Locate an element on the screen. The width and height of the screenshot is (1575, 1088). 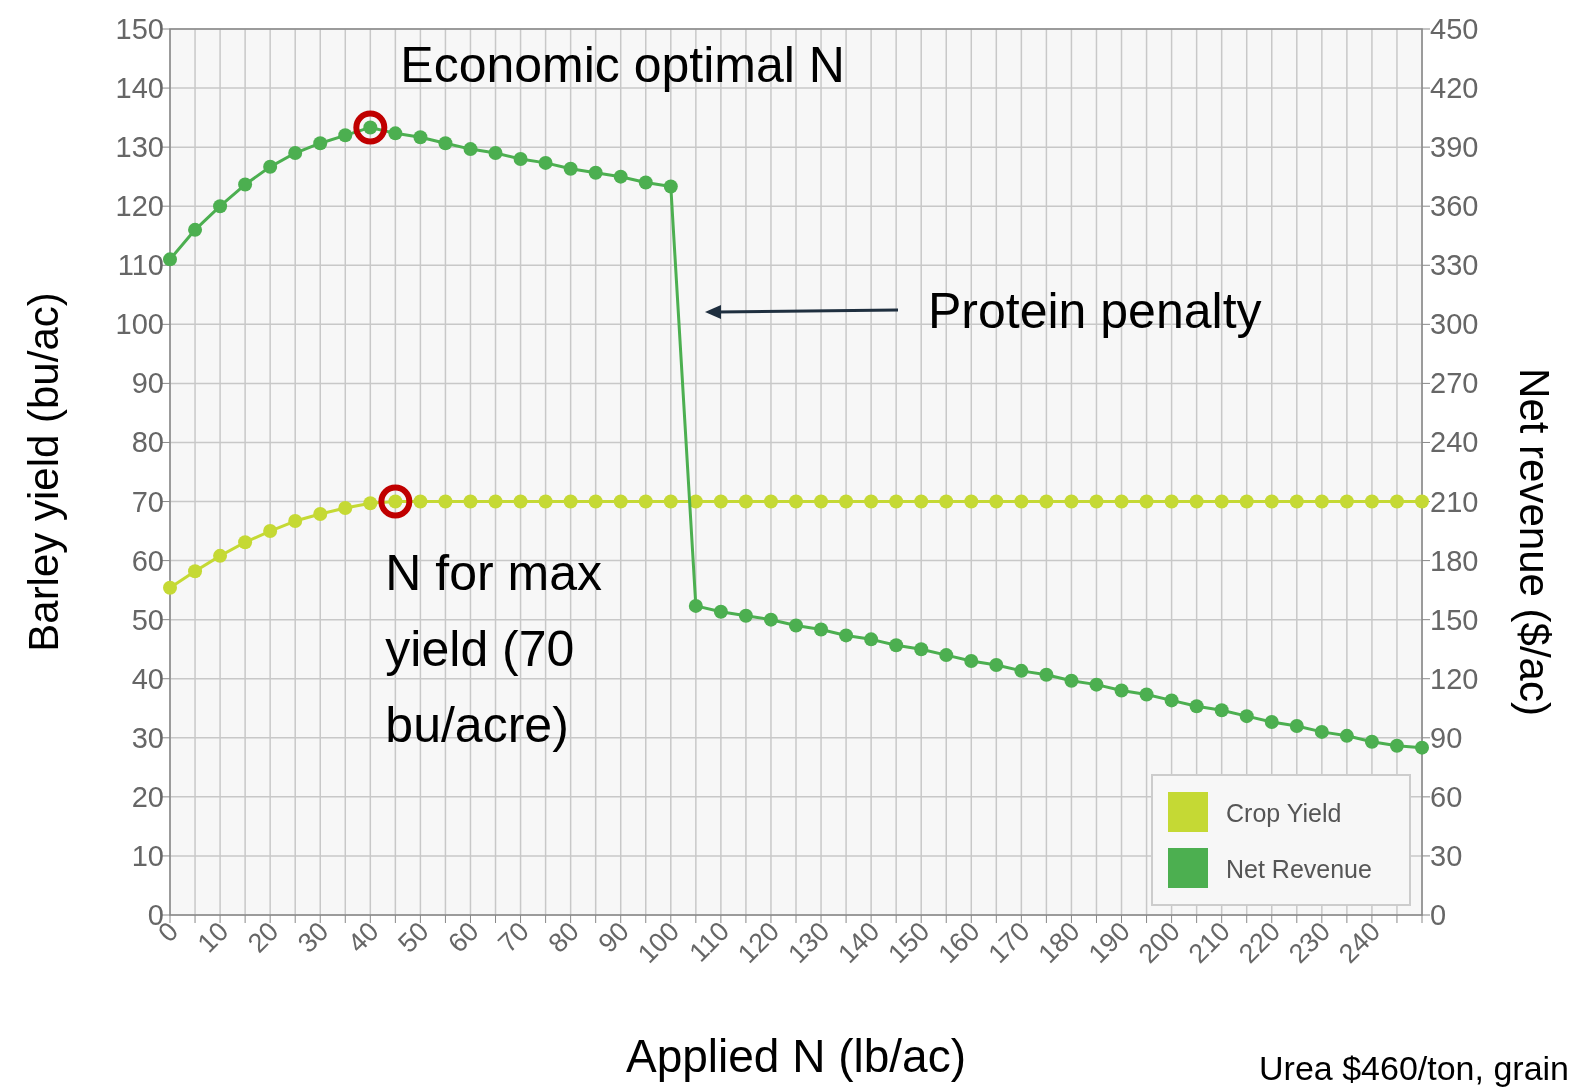
x-tick-label: 40 is located at coordinates (363, 937).